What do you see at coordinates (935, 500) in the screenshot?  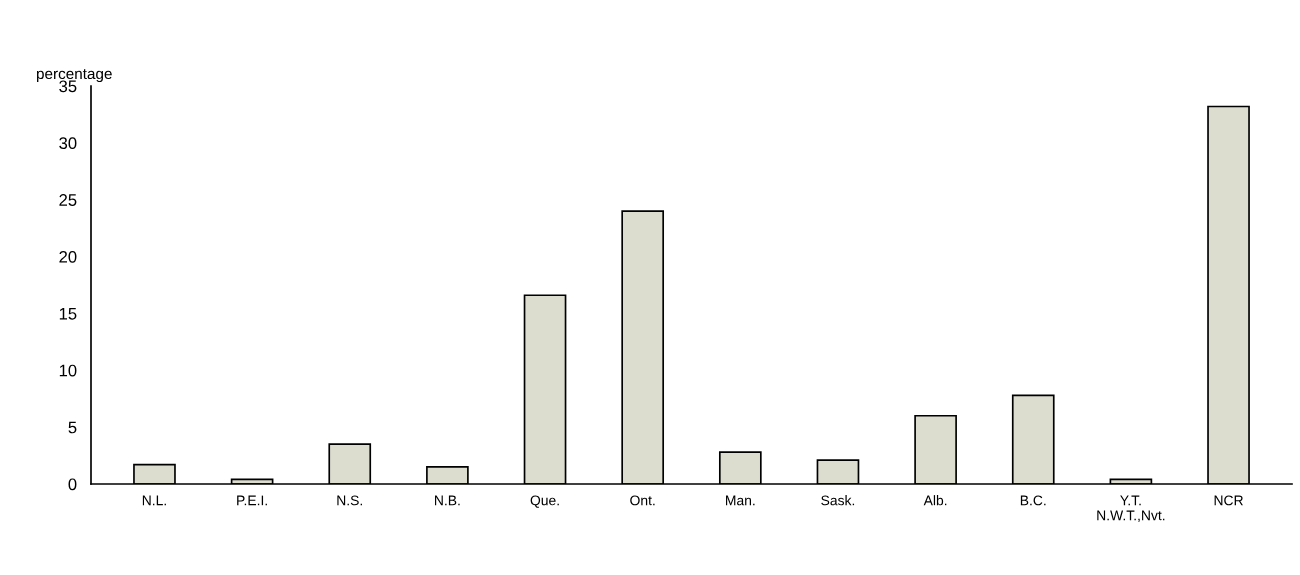 I see `x-tick-label: Alb.` at bounding box center [935, 500].